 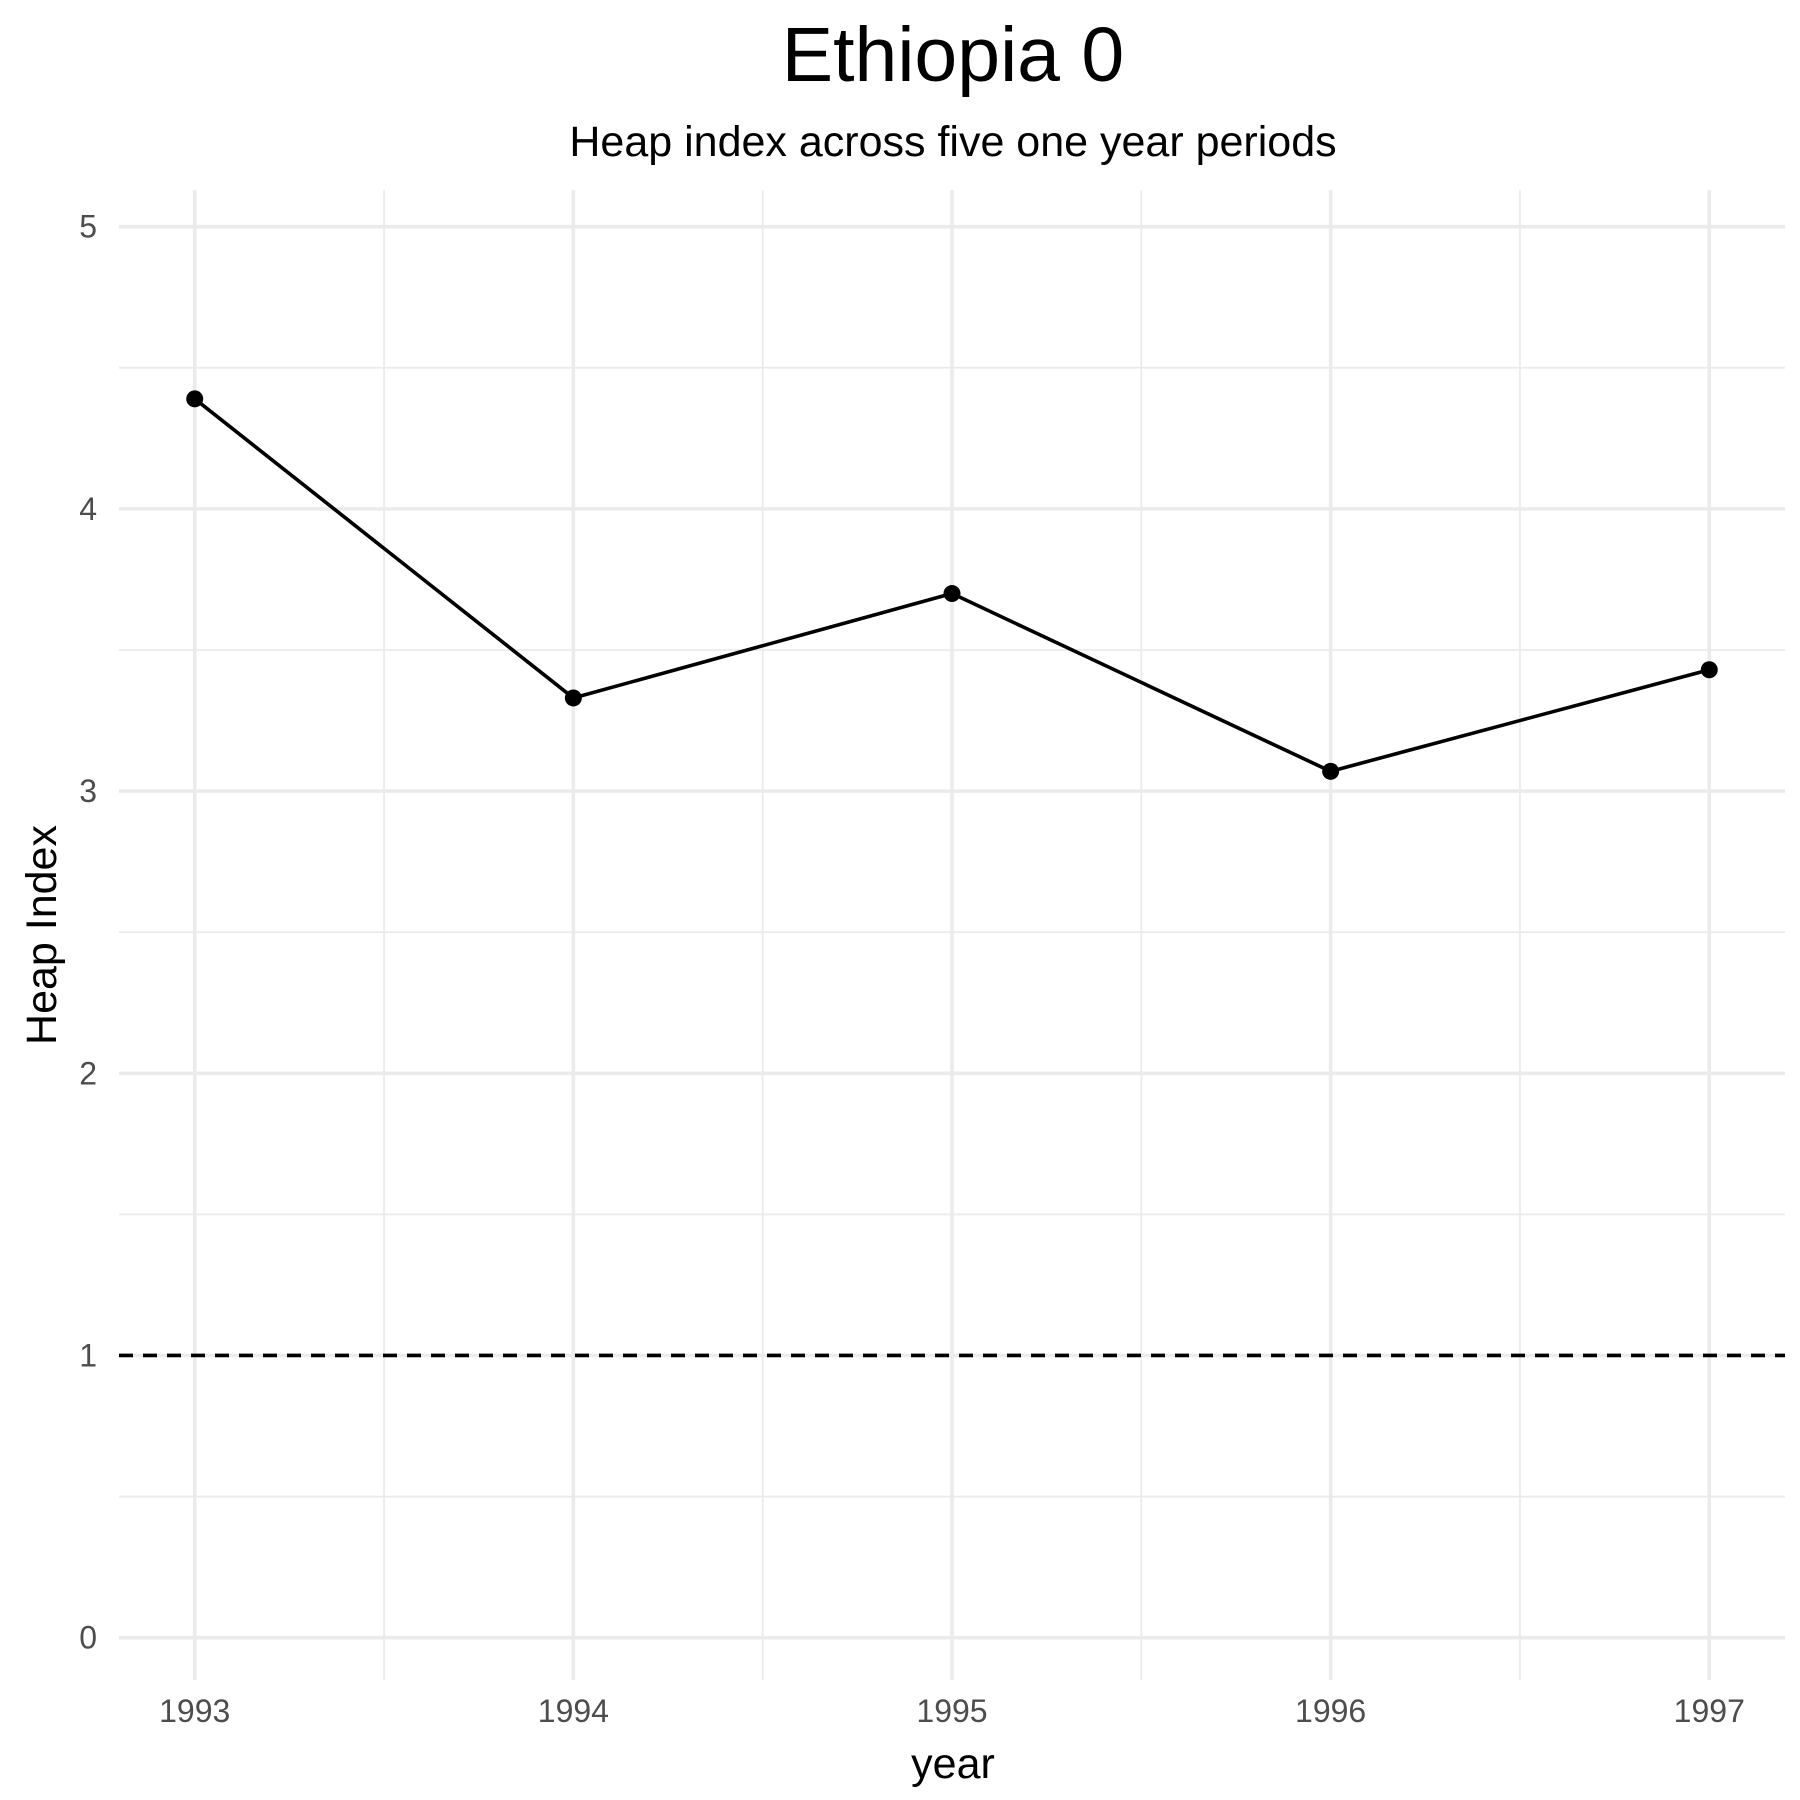 What do you see at coordinates (88, 1073) in the screenshot?
I see `y-tick-label: 2` at bounding box center [88, 1073].